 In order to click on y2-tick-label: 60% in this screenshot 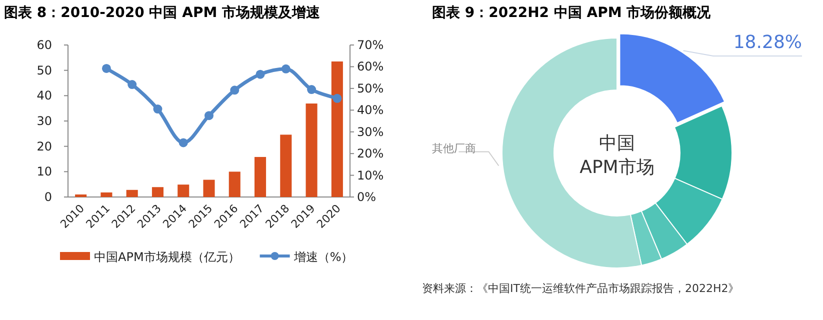, I will do `click(370, 67)`.